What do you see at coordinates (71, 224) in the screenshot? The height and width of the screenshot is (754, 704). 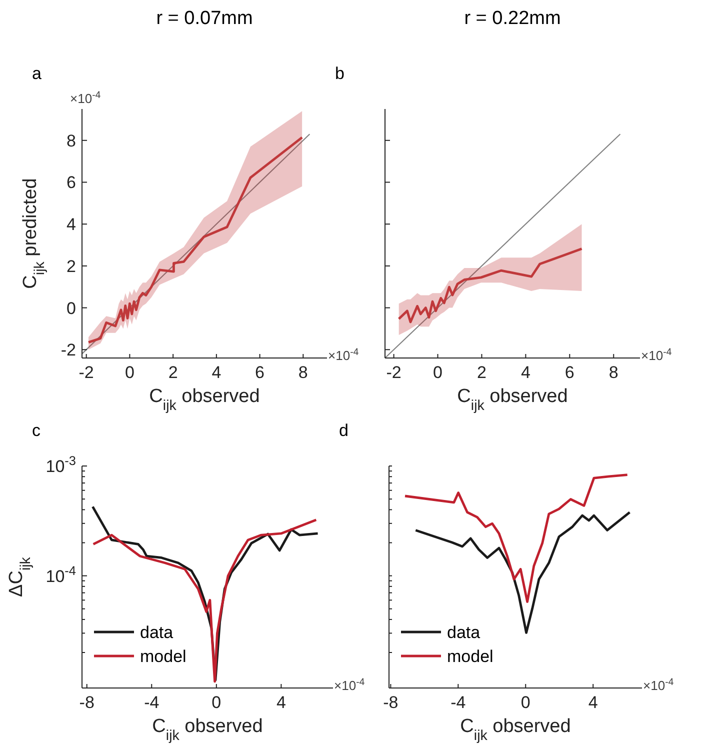 I see `y-tick-label: 4` at bounding box center [71, 224].